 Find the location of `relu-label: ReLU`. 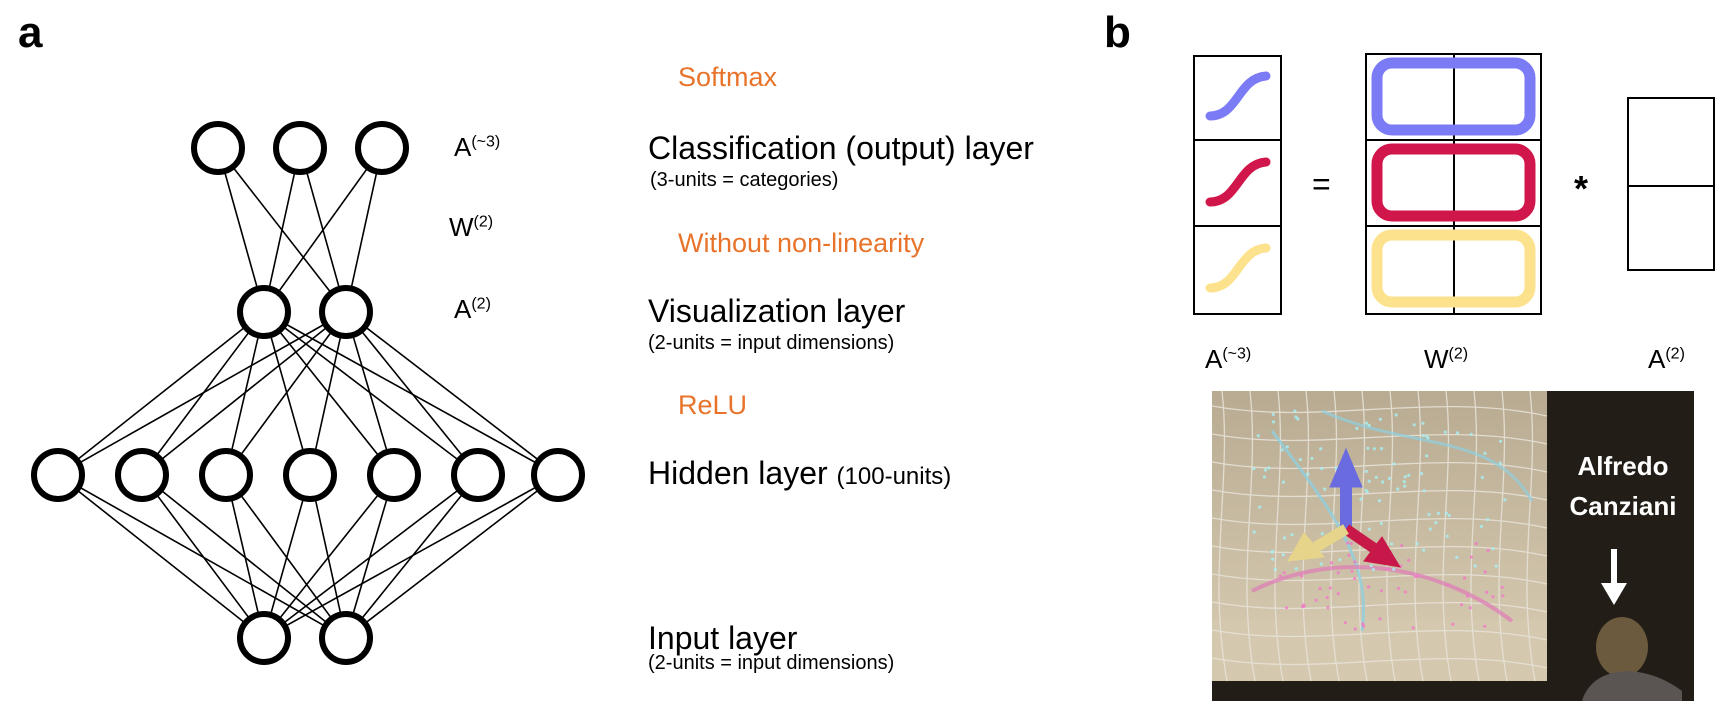

relu-label: ReLU is located at coordinates (713, 405).